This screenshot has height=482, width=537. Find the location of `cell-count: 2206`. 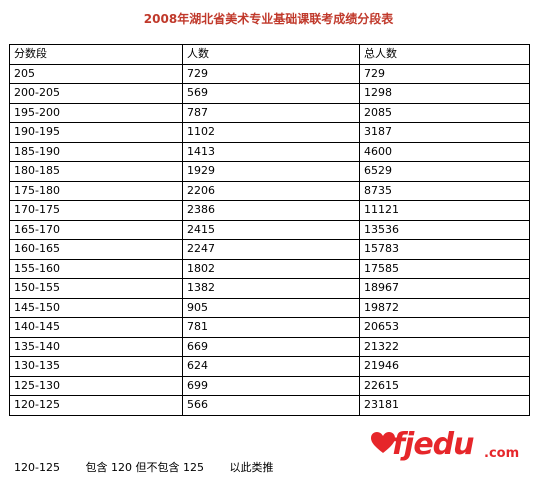

cell-count: 2206 is located at coordinates (271, 190).